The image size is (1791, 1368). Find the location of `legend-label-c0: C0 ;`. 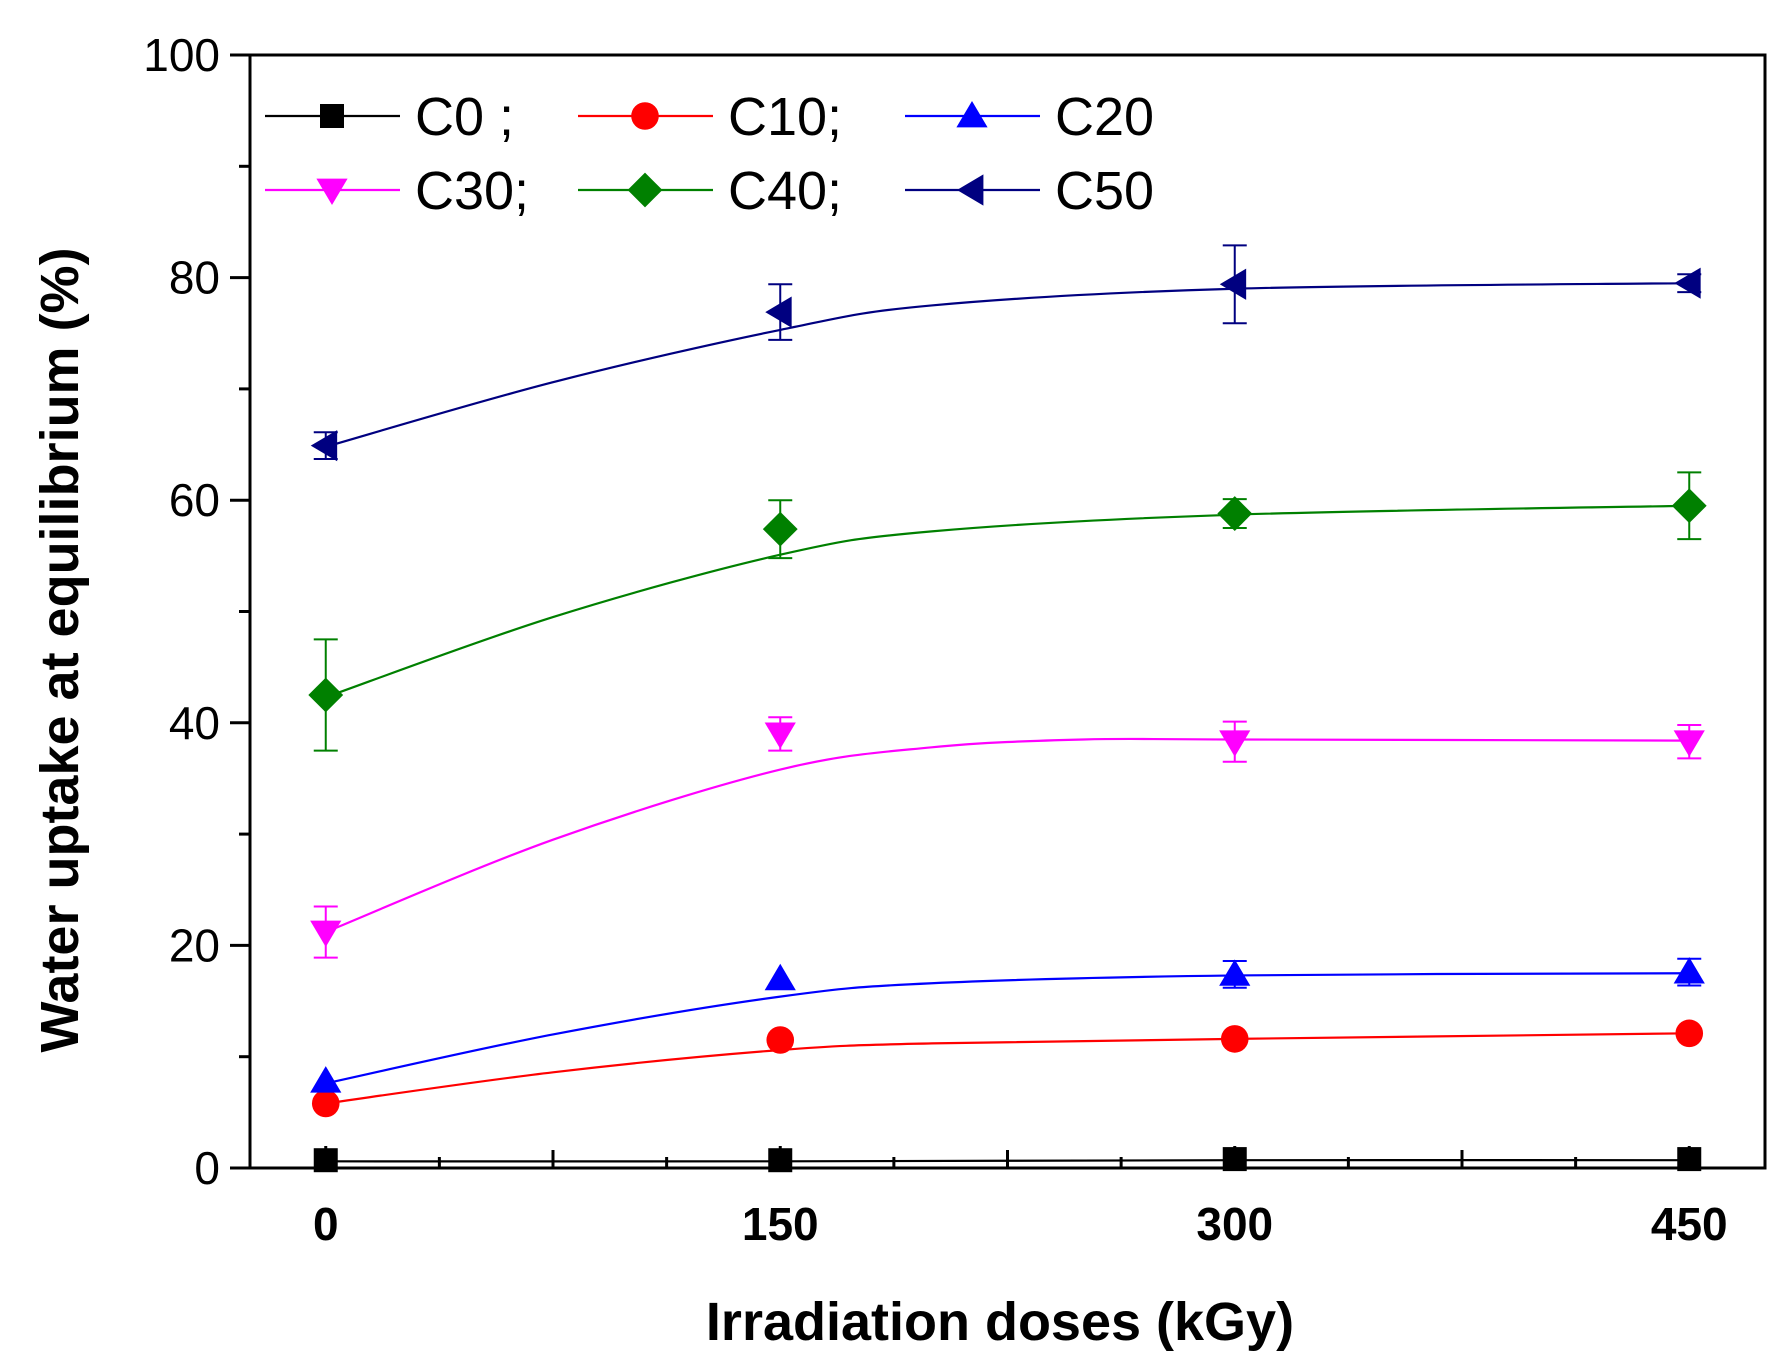

legend-label-c0: C0 ; is located at coordinates (464, 117).